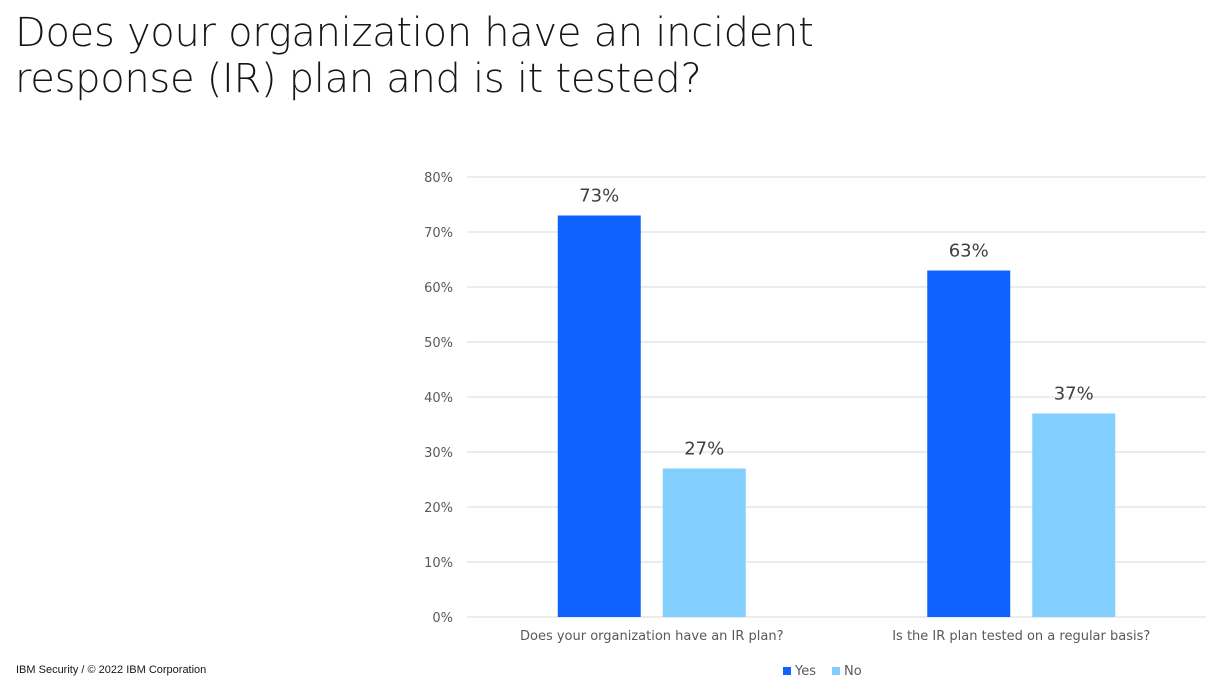 The image size is (1210, 691). I want to click on y-tick-label: 0%, so click(442, 618).